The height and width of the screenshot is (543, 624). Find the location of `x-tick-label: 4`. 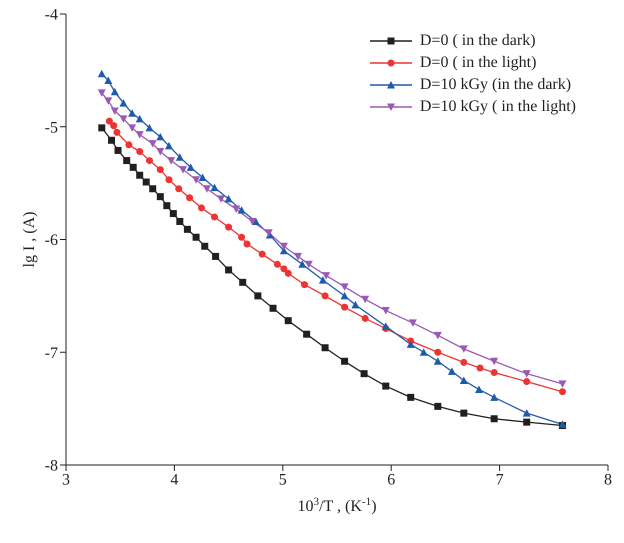

x-tick-label: 4 is located at coordinates (174, 479).